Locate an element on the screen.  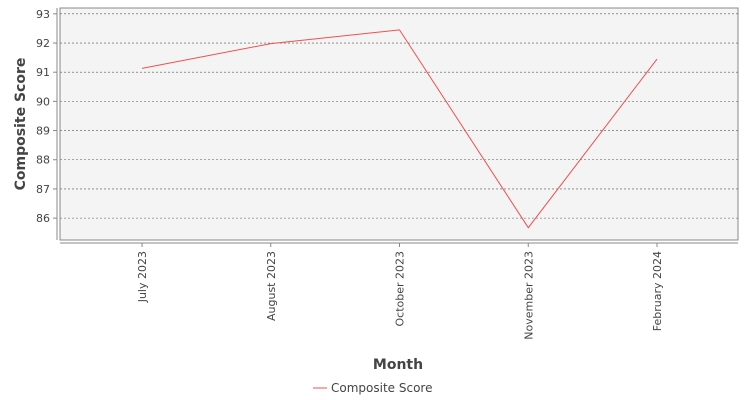
y-axis: 86 87 88 89 90 91 92 93 is located at coordinates (47, 124).